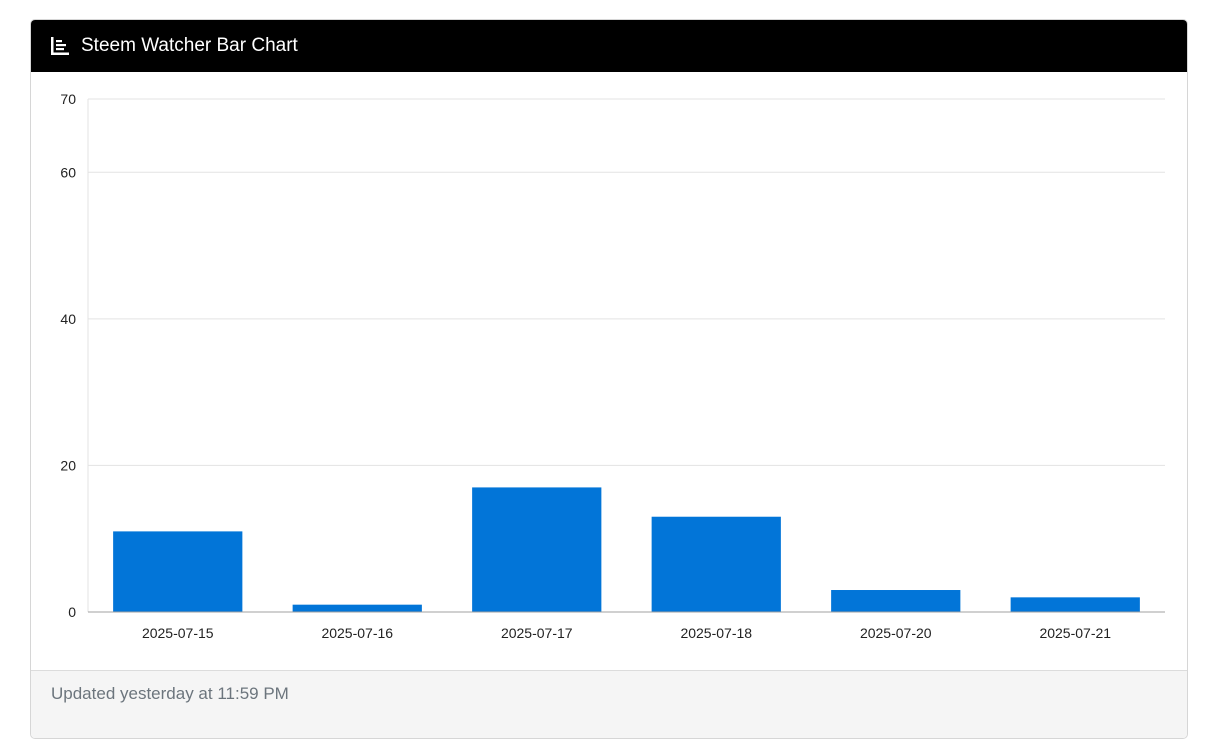  Describe the element at coordinates (357, 633) in the screenshot. I see `x-tick-label: 2025-07-16` at that location.